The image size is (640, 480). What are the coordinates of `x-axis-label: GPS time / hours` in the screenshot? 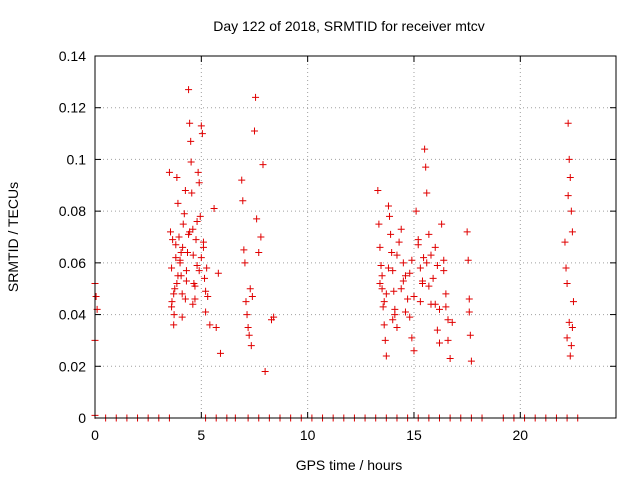 It's located at (349, 465).